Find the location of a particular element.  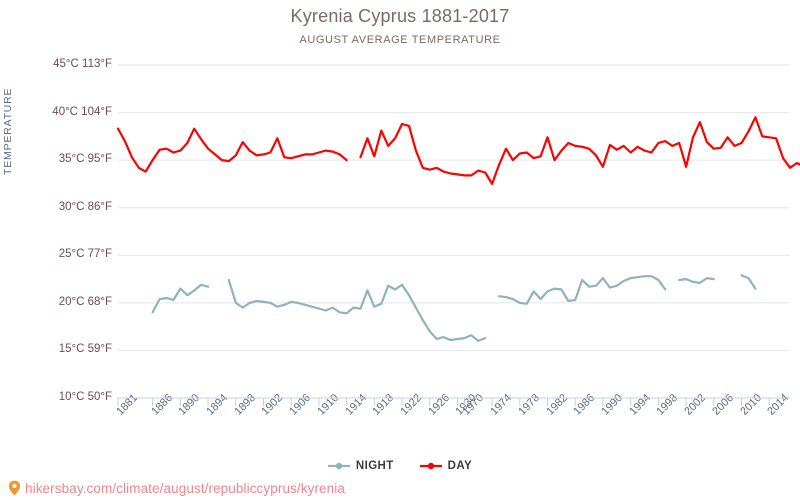

legend-item-night: NIGHT is located at coordinates (360, 466).